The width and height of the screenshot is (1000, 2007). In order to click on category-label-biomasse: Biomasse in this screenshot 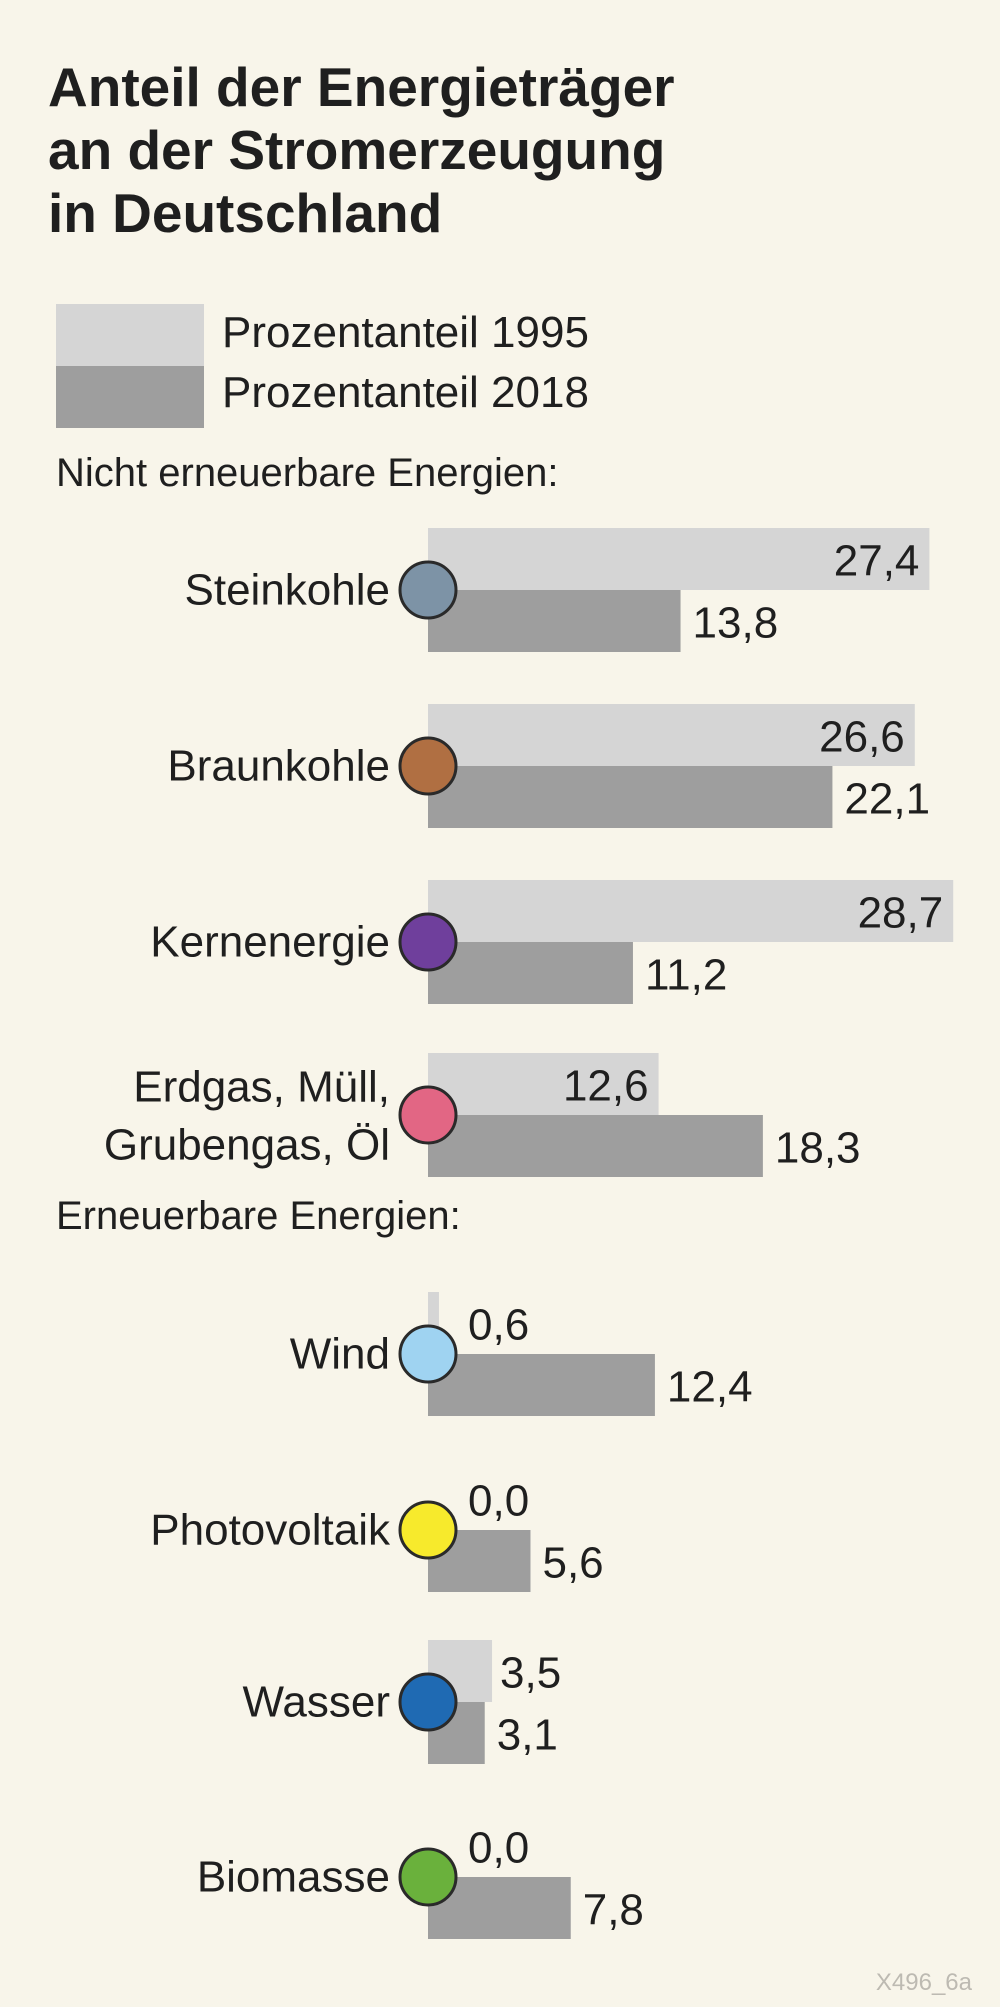, I will do `click(293, 1877)`.